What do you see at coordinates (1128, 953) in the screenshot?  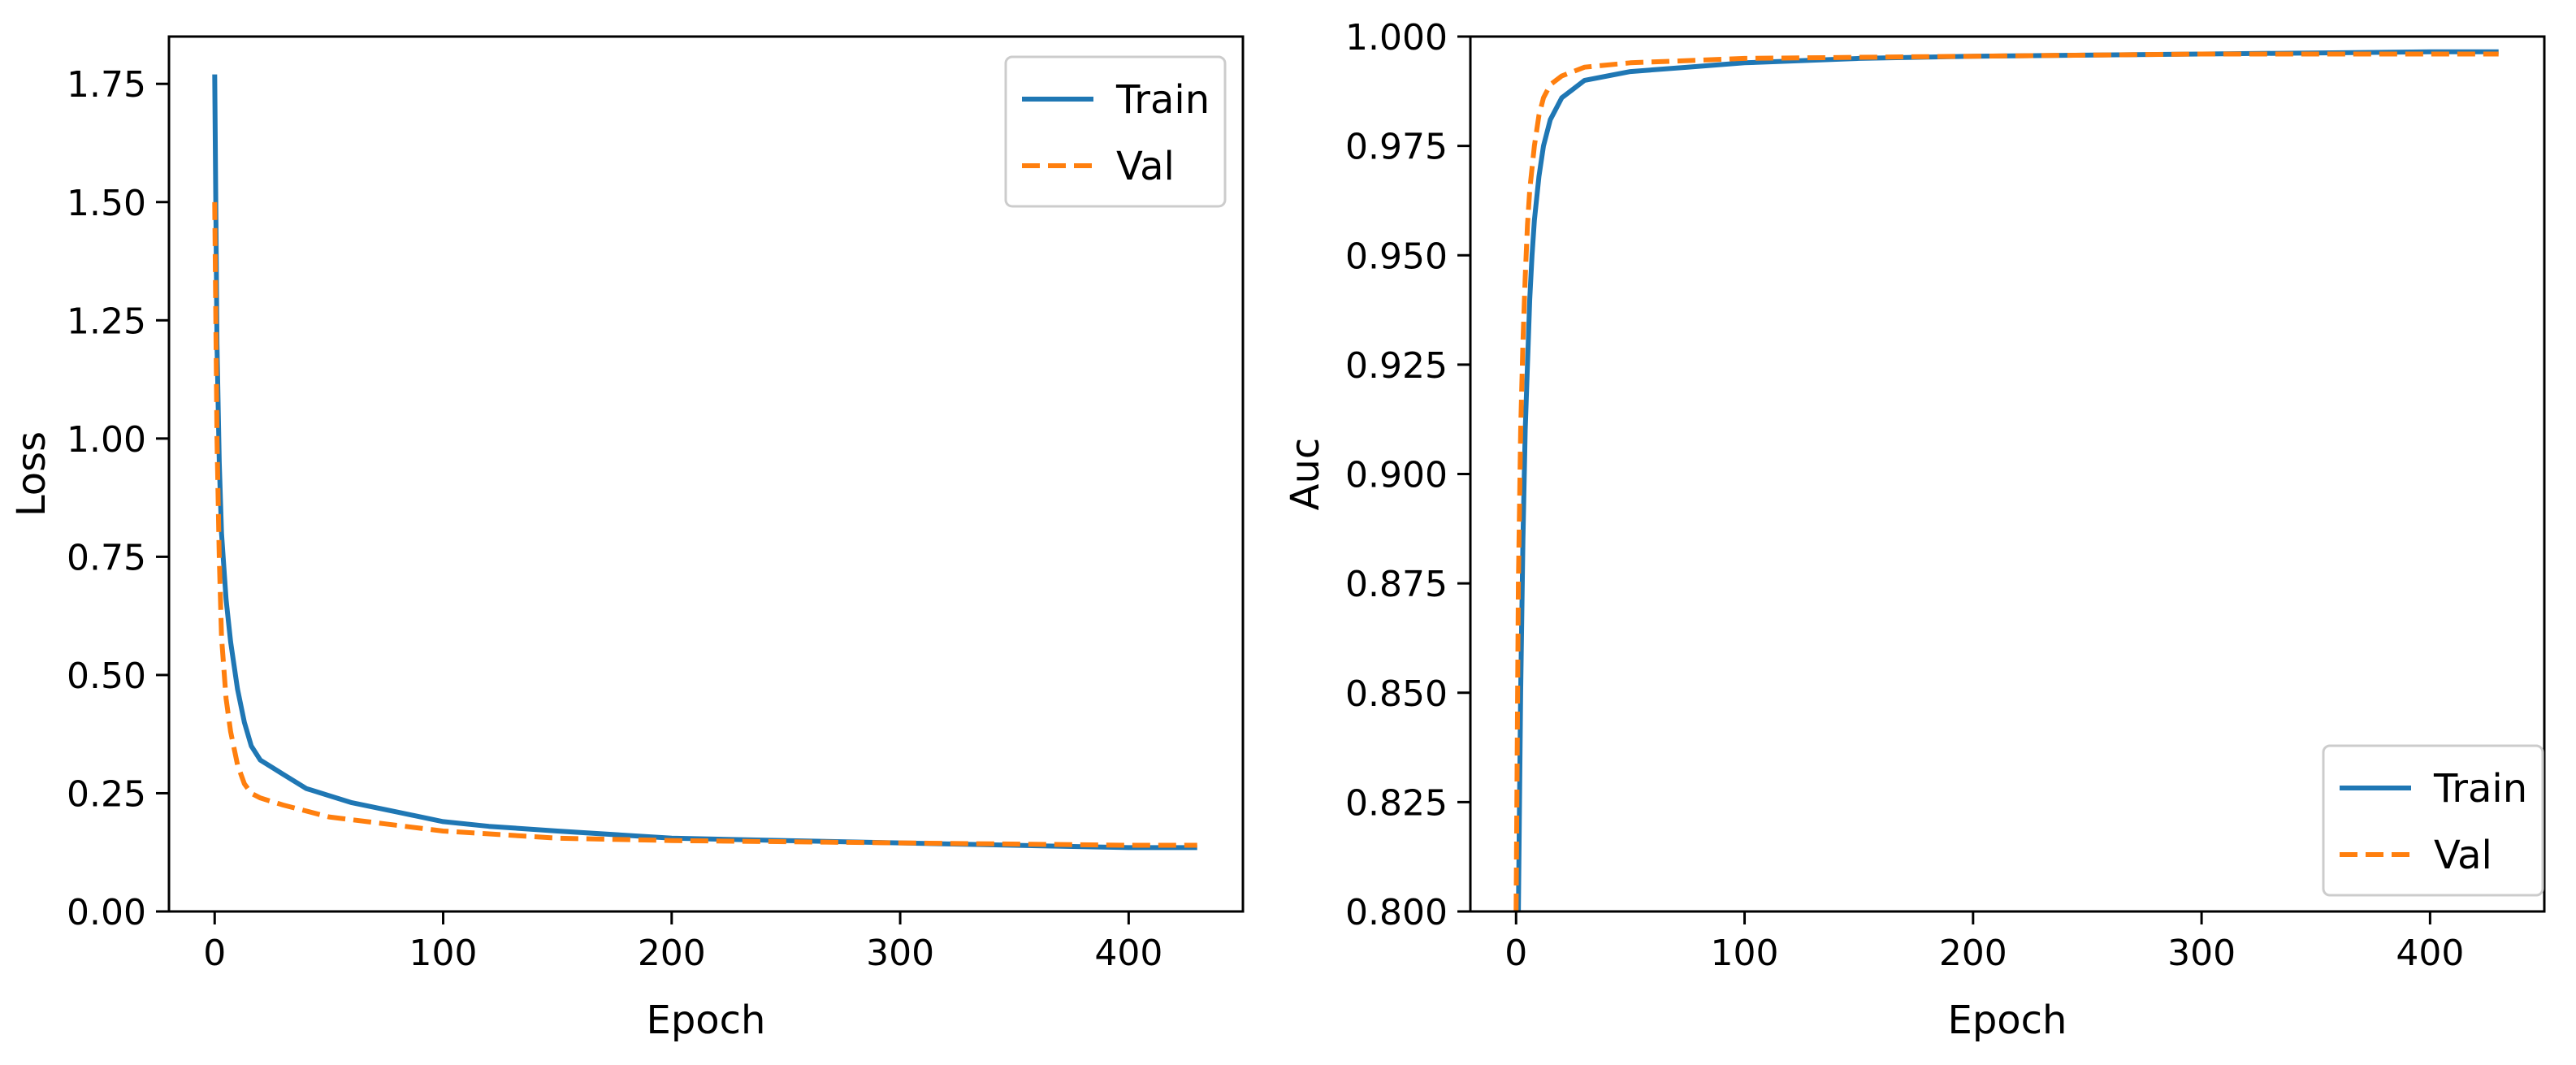 I see `loss-x-tick-label: 400` at bounding box center [1128, 953].